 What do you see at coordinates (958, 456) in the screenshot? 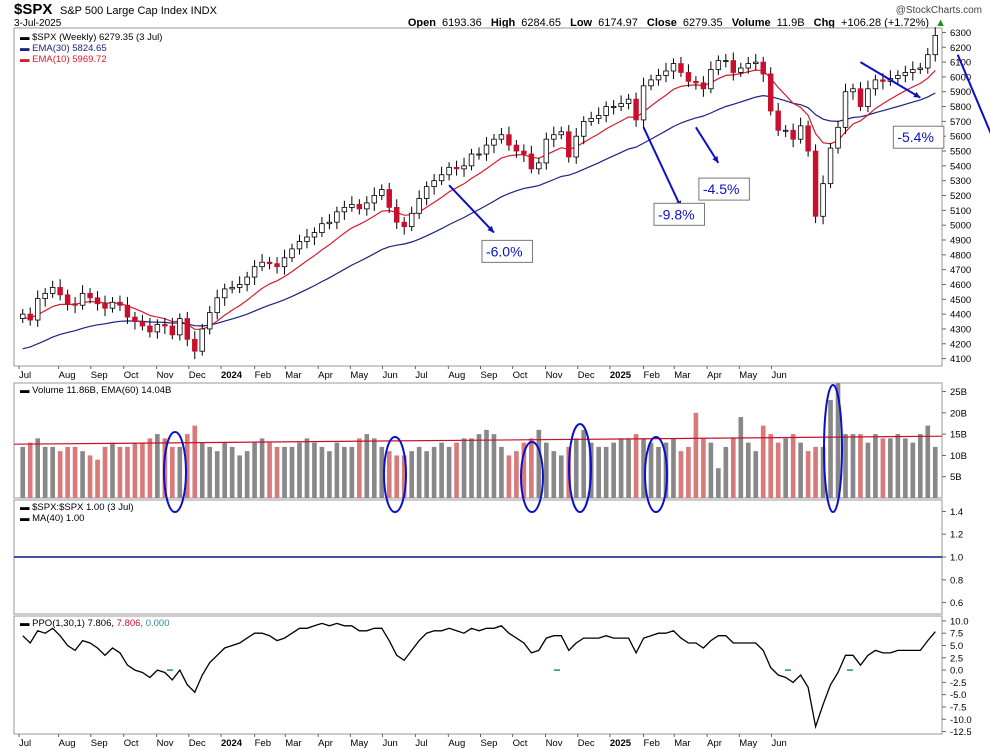
I see `volume-ytick-label: 10B` at bounding box center [958, 456].